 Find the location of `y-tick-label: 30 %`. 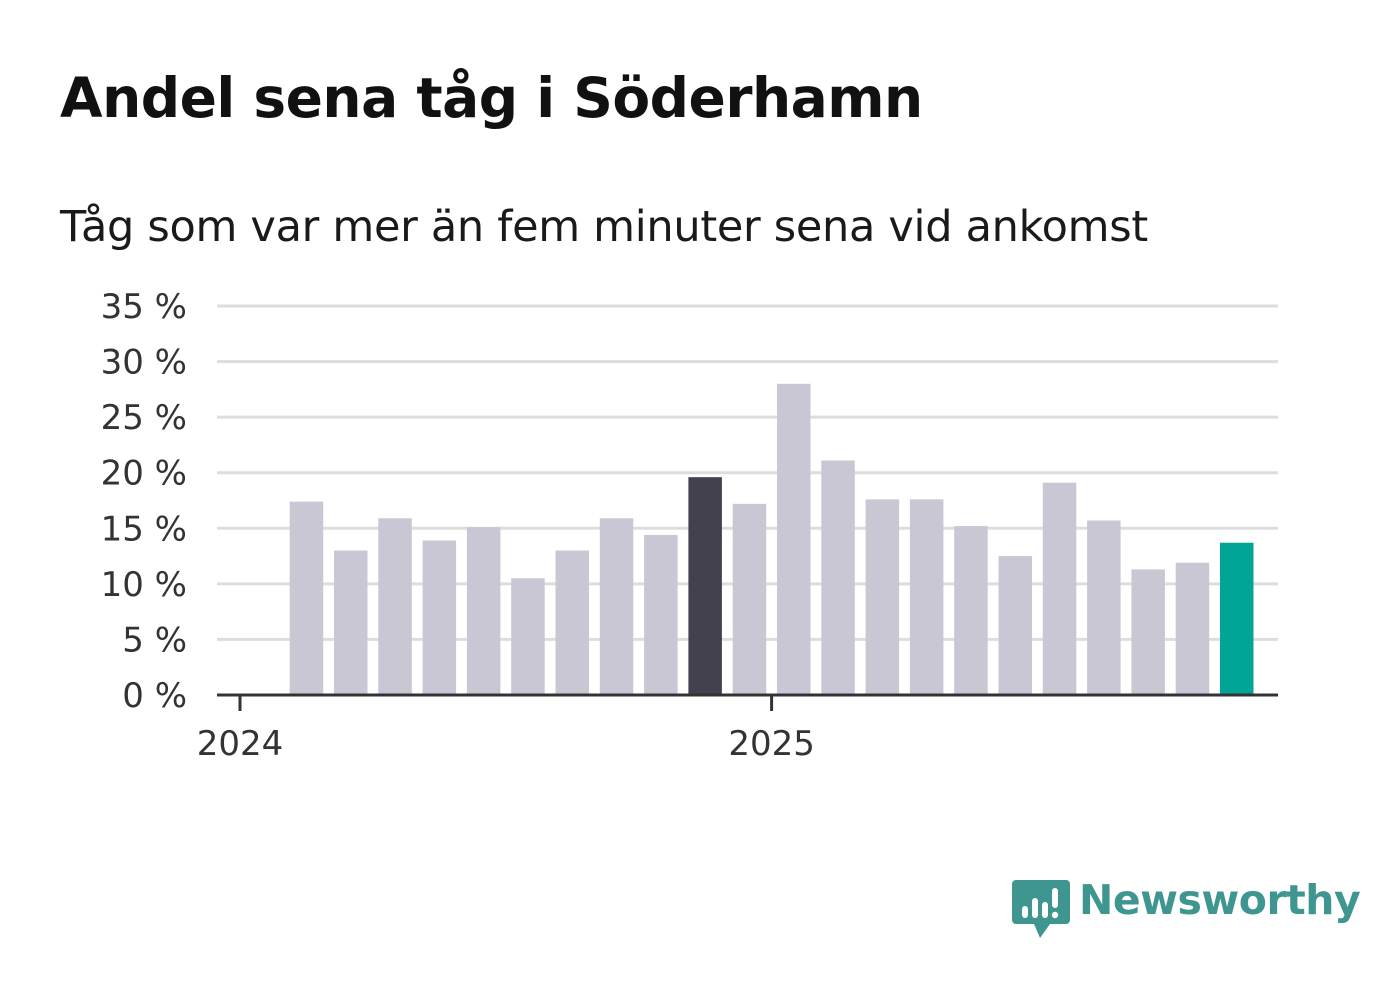

y-tick-label: 30 % is located at coordinates (144, 363).